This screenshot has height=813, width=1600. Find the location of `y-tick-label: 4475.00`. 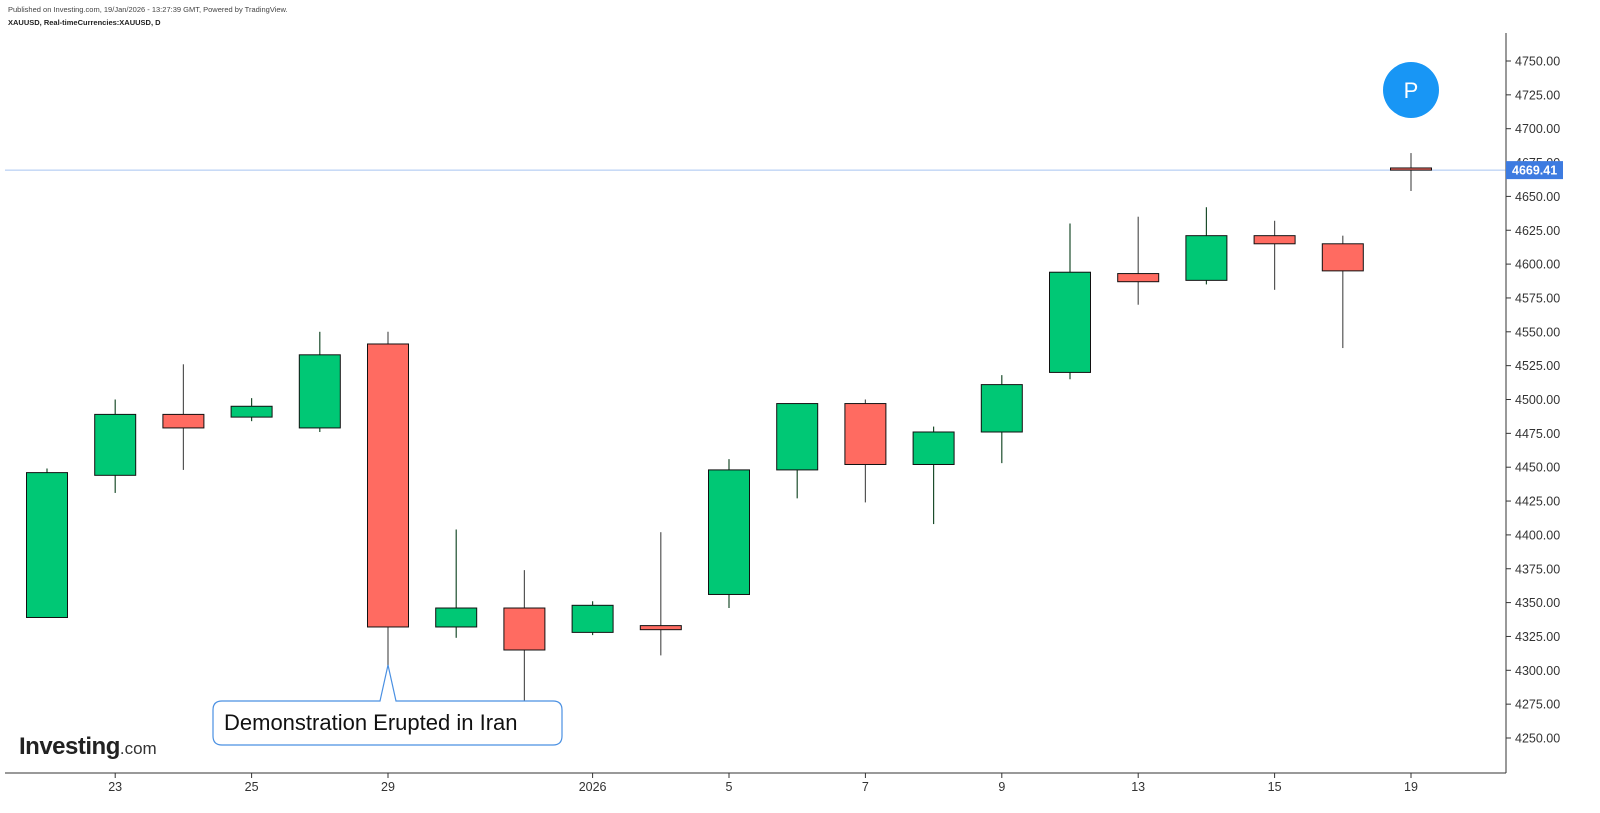

y-tick-label: 4475.00 is located at coordinates (1537, 434).